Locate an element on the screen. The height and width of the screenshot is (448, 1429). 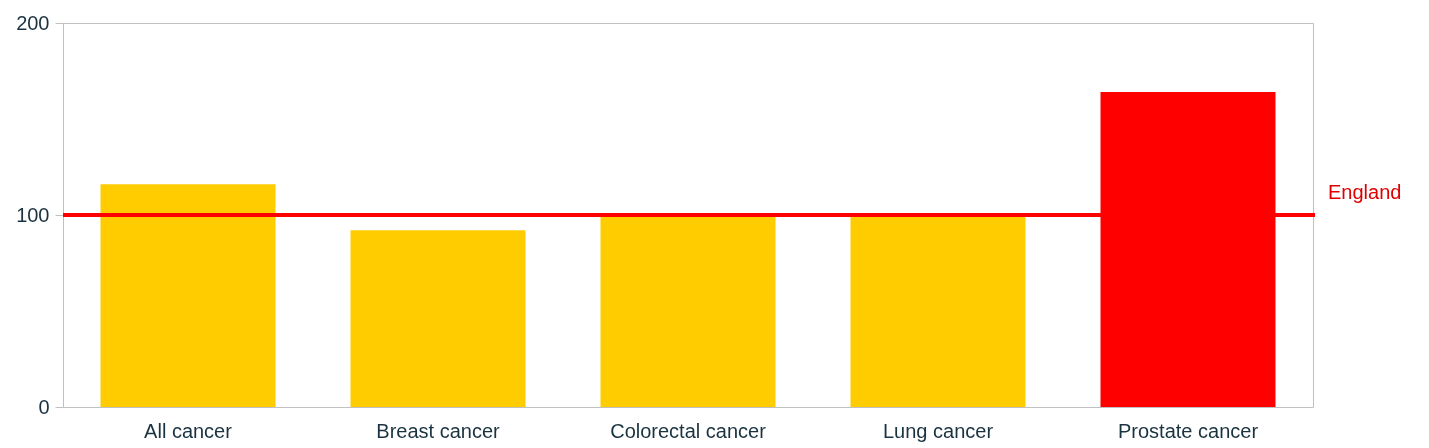
x-tick-label: All cancer is located at coordinates (188, 430).